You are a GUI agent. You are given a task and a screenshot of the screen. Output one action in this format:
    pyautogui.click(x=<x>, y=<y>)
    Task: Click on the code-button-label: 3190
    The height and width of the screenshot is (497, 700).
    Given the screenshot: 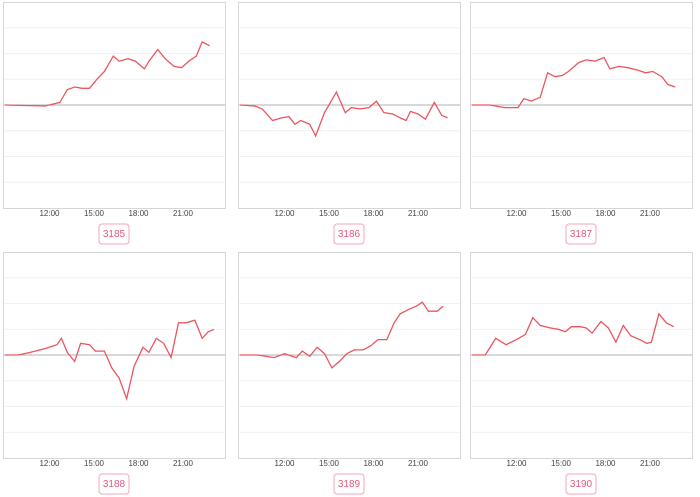 What is the action you would take?
    pyautogui.click(x=581, y=484)
    